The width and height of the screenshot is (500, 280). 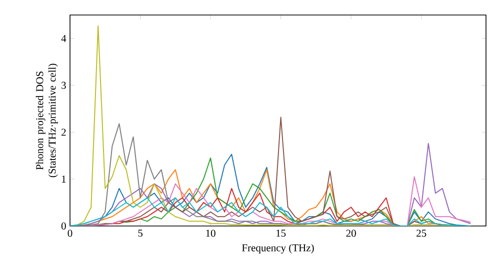 I want to click on y-tick-label: 0, so click(x=63, y=226).